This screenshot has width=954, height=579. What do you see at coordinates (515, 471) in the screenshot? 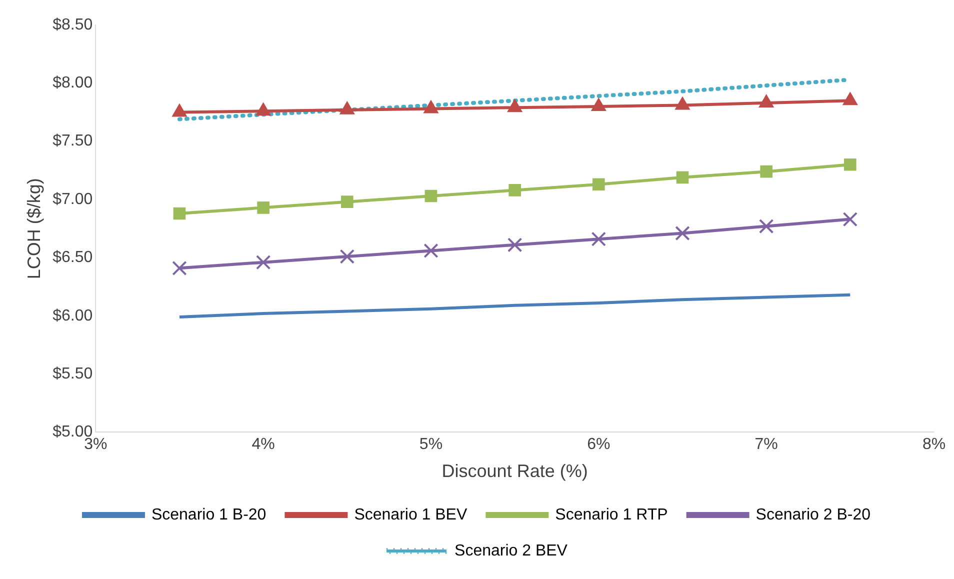
I see `x-axis-title: Discount Rate (%)` at bounding box center [515, 471].